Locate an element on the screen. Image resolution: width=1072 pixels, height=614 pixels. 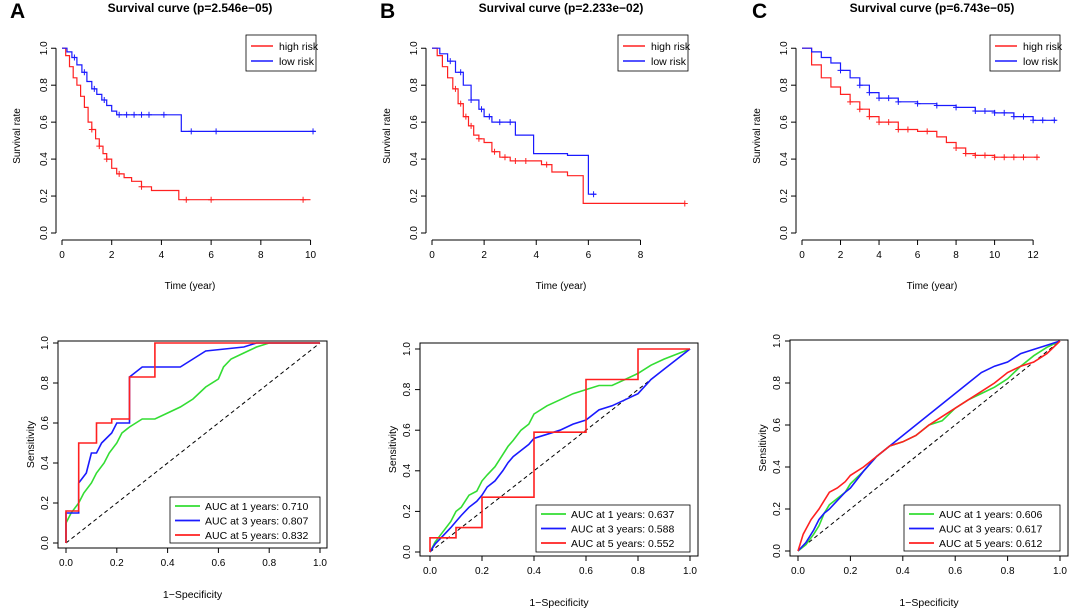
legend-label: AUC at 5 years: 0.552 is located at coordinates (622, 544).